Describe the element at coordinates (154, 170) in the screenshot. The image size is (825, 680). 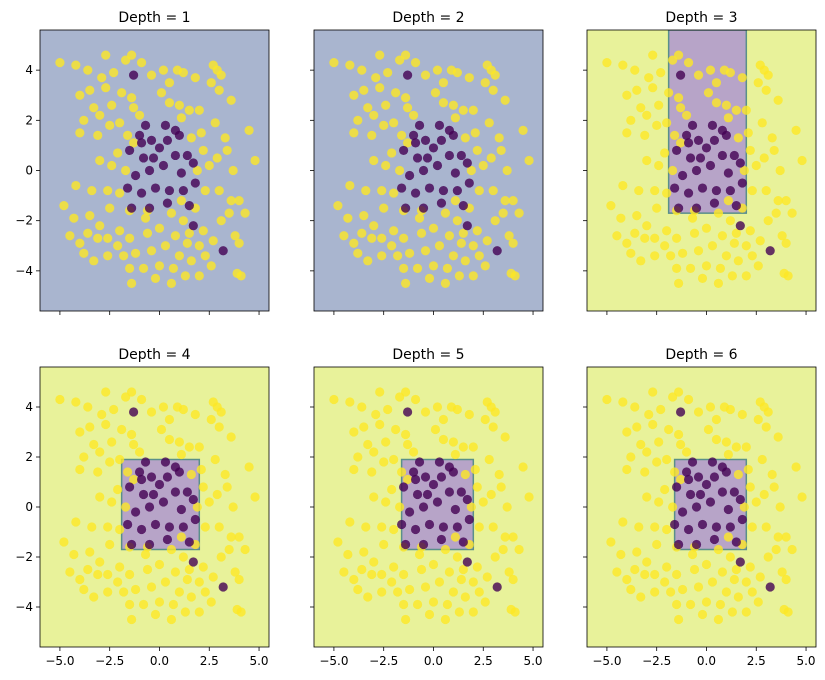
I see `plot-area` at that location.